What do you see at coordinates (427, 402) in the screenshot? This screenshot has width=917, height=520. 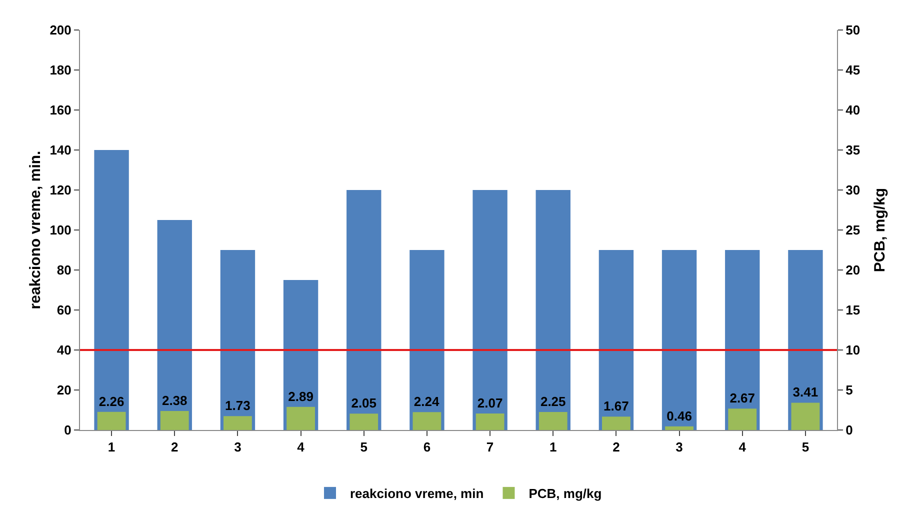 I see `data-label: 2.24` at bounding box center [427, 402].